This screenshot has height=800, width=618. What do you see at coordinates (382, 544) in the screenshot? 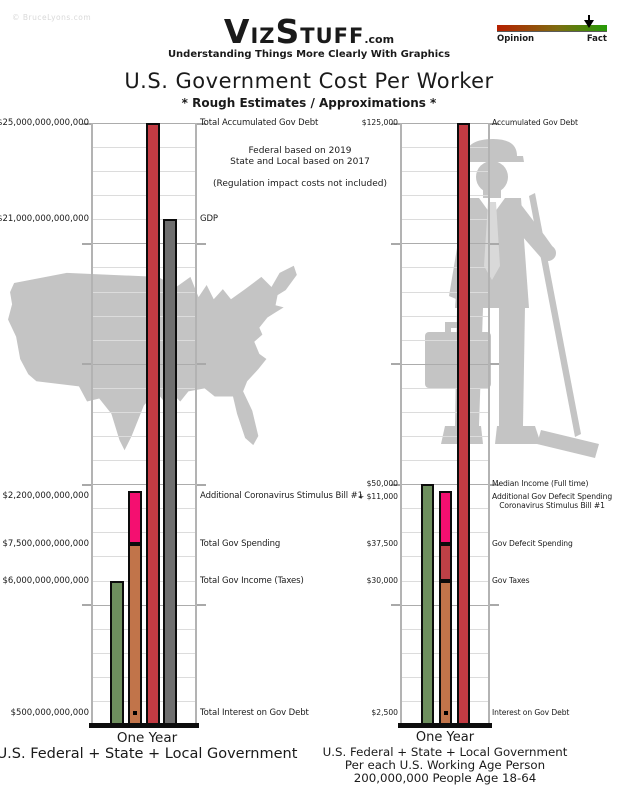
I see `axis-value-label: $37,500` at bounding box center [382, 544].